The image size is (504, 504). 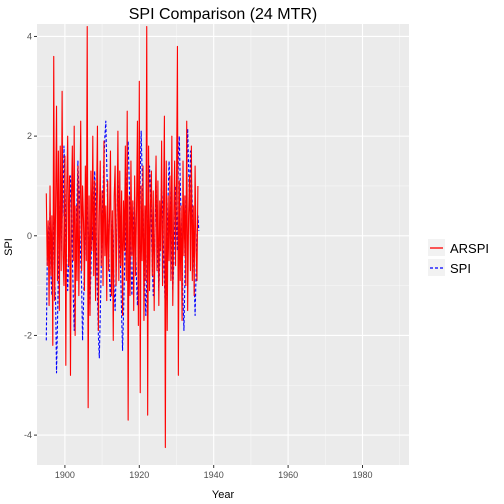 I want to click on x-tick-label: 1940, so click(x=214, y=475).